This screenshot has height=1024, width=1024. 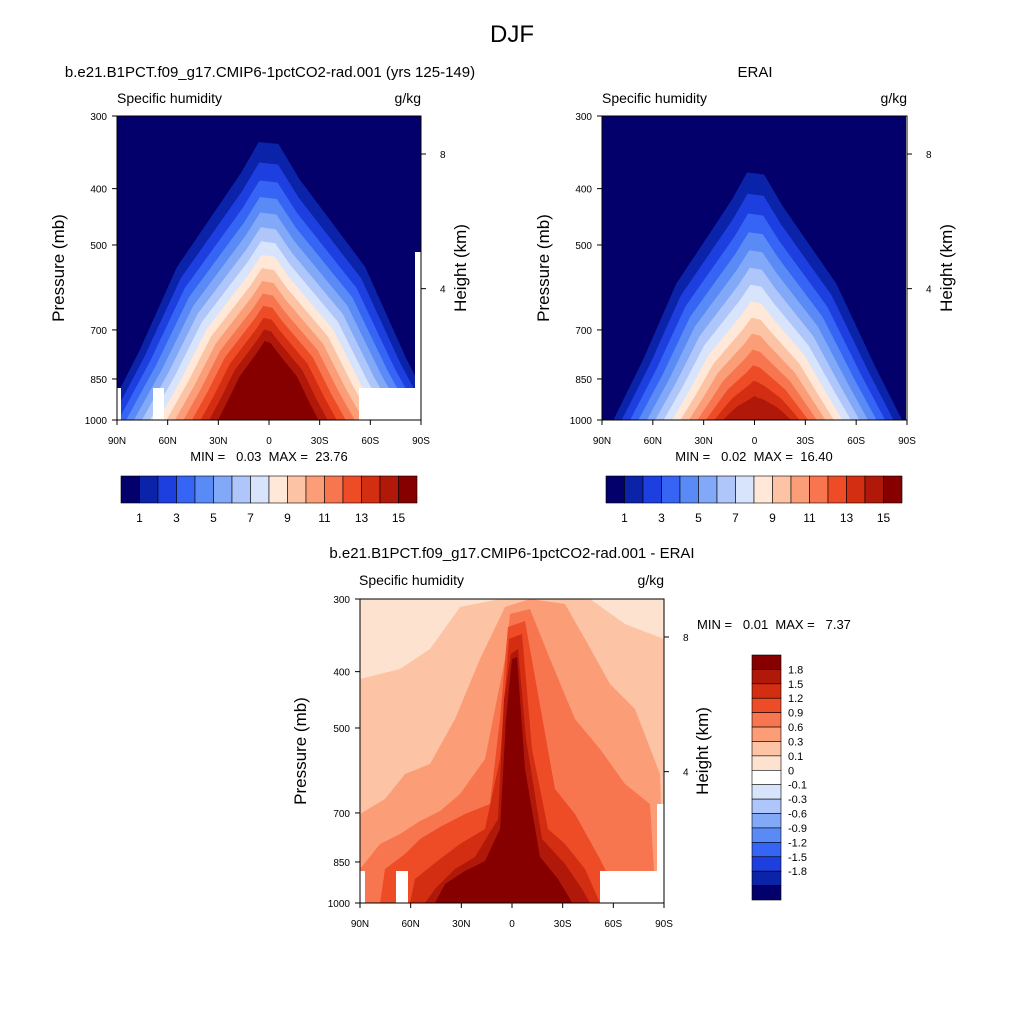 What do you see at coordinates (797, 872) in the screenshot?
I see `colorbar-label: -1.8` at bounding box center [797, 872].